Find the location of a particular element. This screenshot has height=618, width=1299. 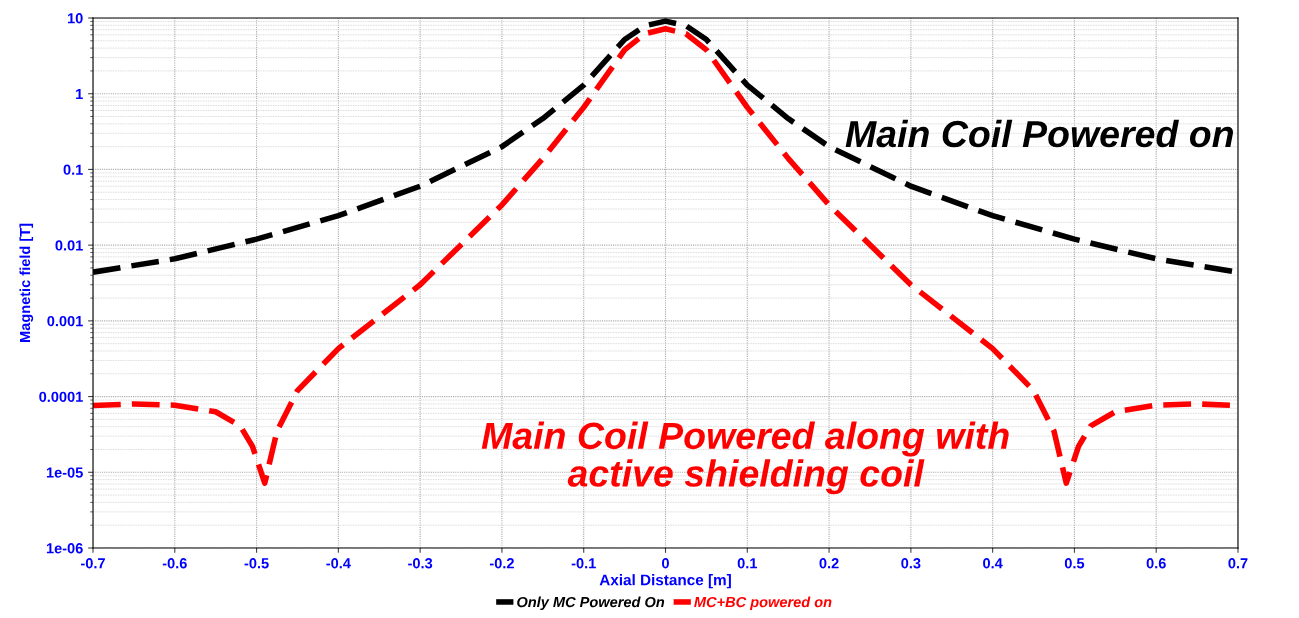

y-axis-title: Magnetic field [T] is located at coordinates (26, 282).